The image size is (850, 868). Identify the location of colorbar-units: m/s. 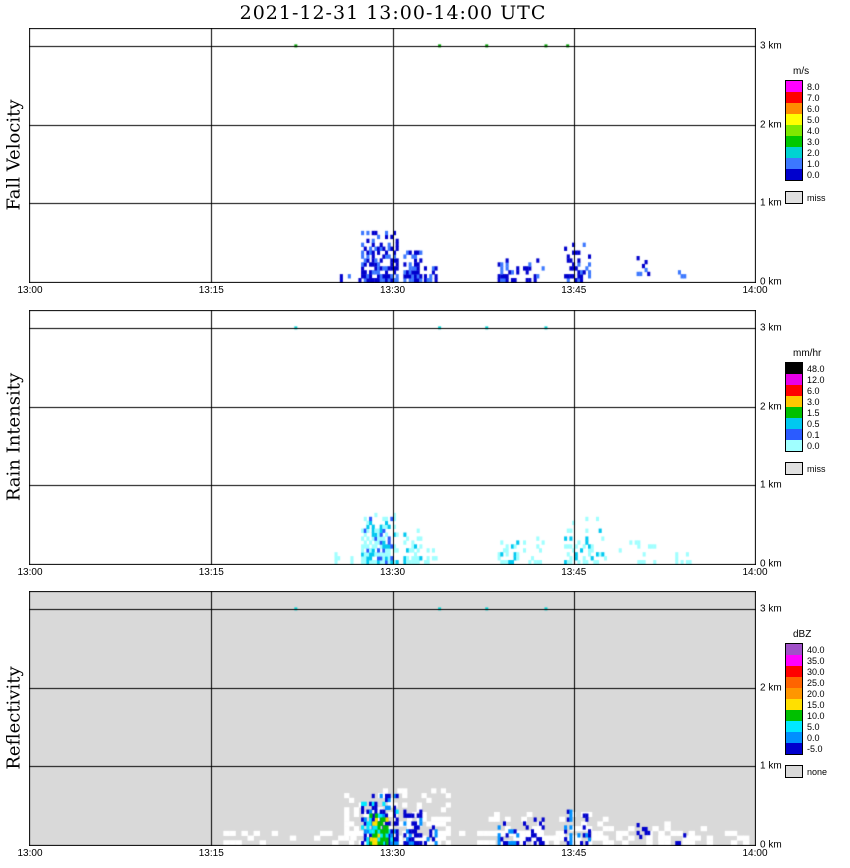
(801, 71).